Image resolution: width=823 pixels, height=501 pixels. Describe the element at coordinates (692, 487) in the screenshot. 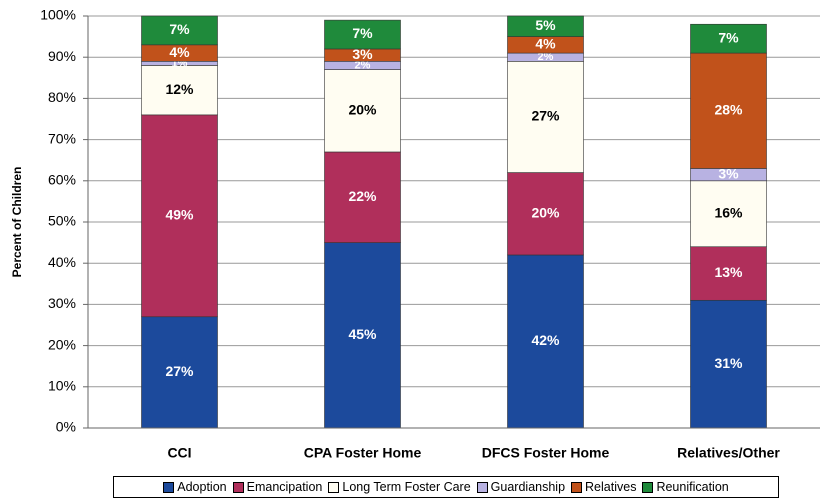

I see `legend-label: Reunification` at that location.